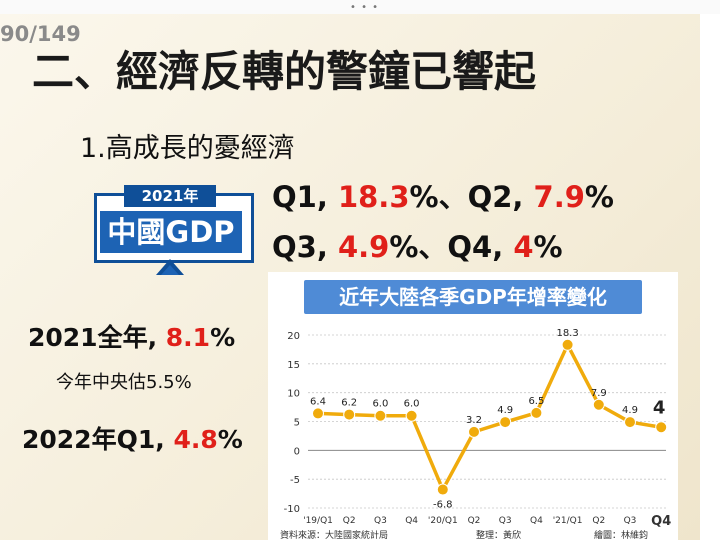  I want to click on x-tick-label: '21/Q1, so click(568, 521).